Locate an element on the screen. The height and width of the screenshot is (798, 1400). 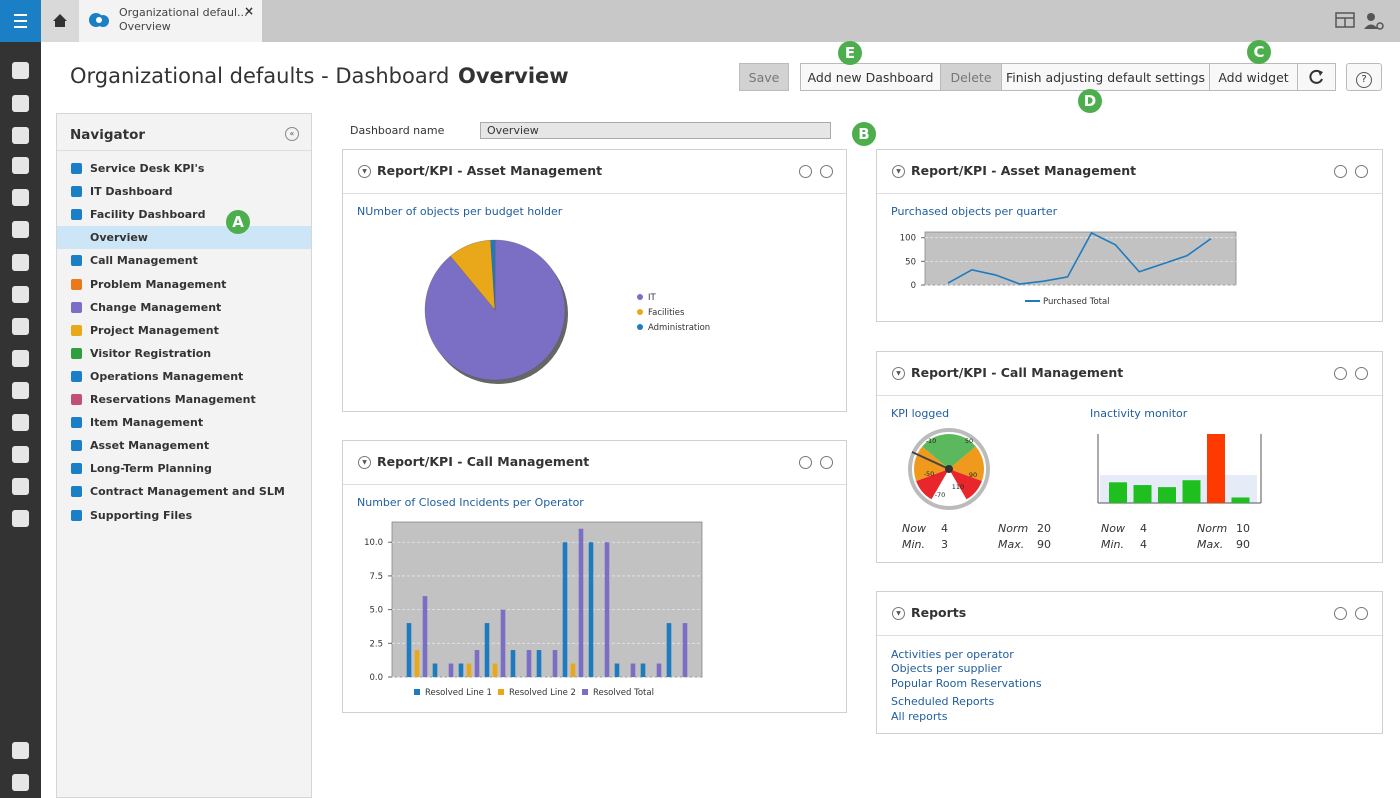
refresh-button is located at coordinates (1316, 77).